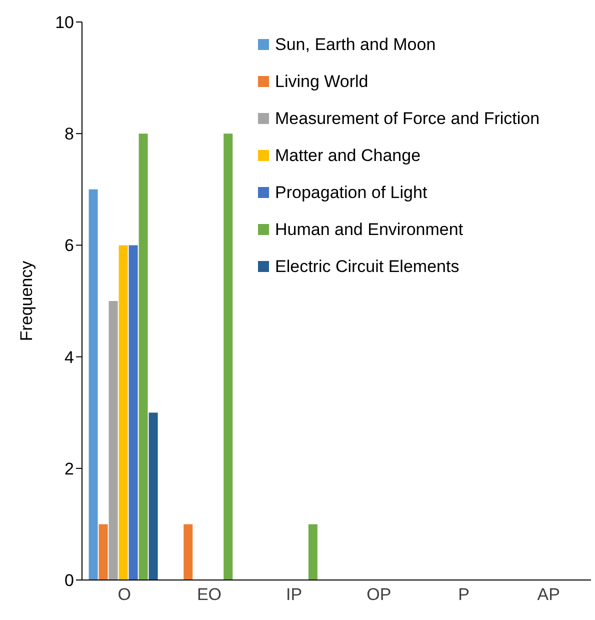 This screenshot has width=595, height=620. I want to click on y-tick-label: 0, so click(69, 580).